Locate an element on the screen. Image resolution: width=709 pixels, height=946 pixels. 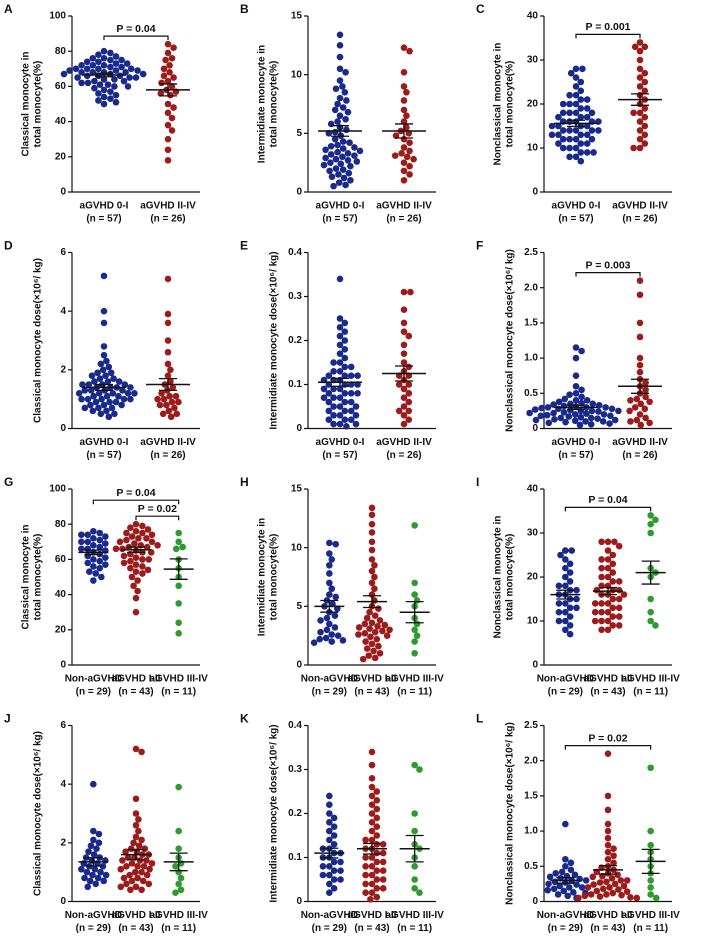
y-tick-label: 0 is located at coordinates (63, 901).